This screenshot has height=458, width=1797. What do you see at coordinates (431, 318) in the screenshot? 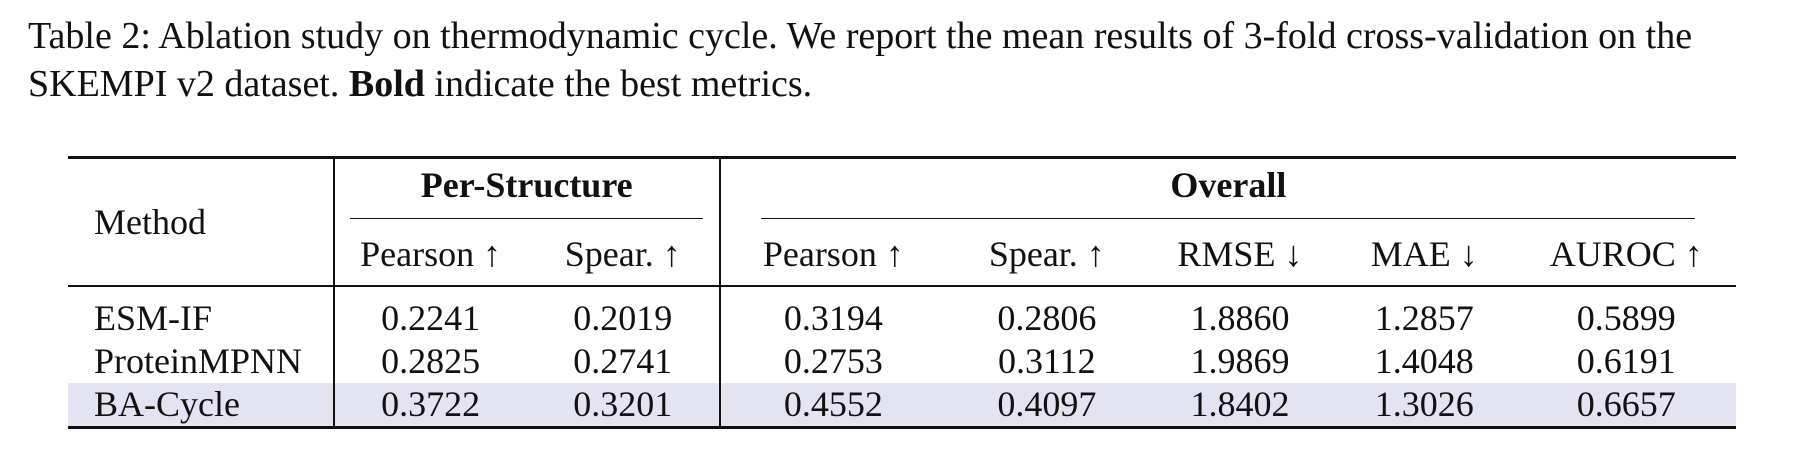
I see `metric-cell: 0.2241` at bounding box center [431, 318].